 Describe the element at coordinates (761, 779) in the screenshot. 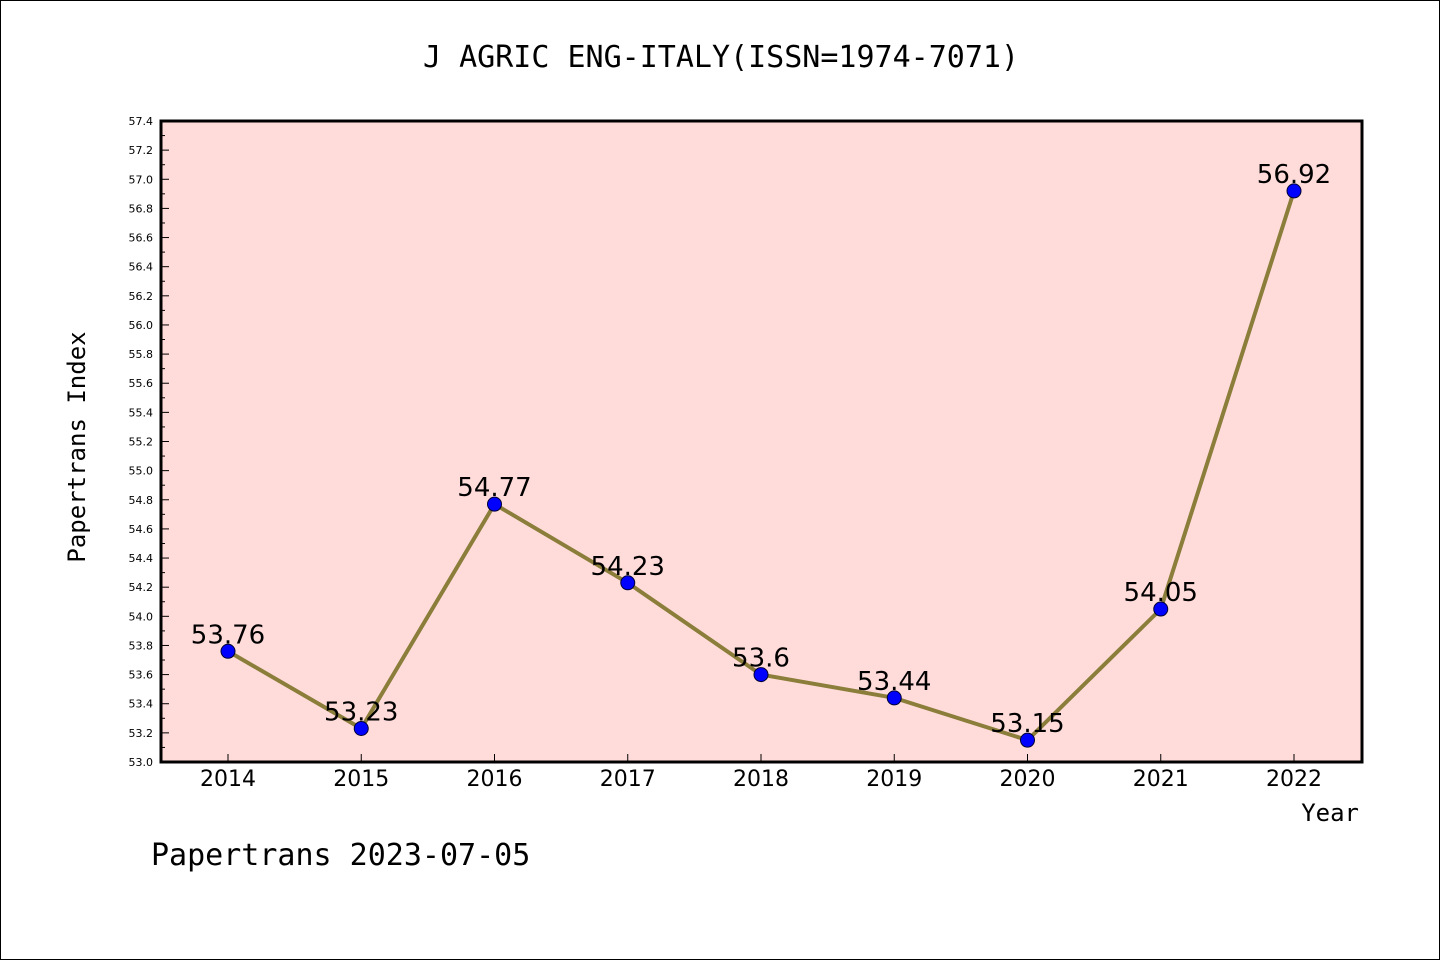

I see `x-tick-label: 2018` at that location.